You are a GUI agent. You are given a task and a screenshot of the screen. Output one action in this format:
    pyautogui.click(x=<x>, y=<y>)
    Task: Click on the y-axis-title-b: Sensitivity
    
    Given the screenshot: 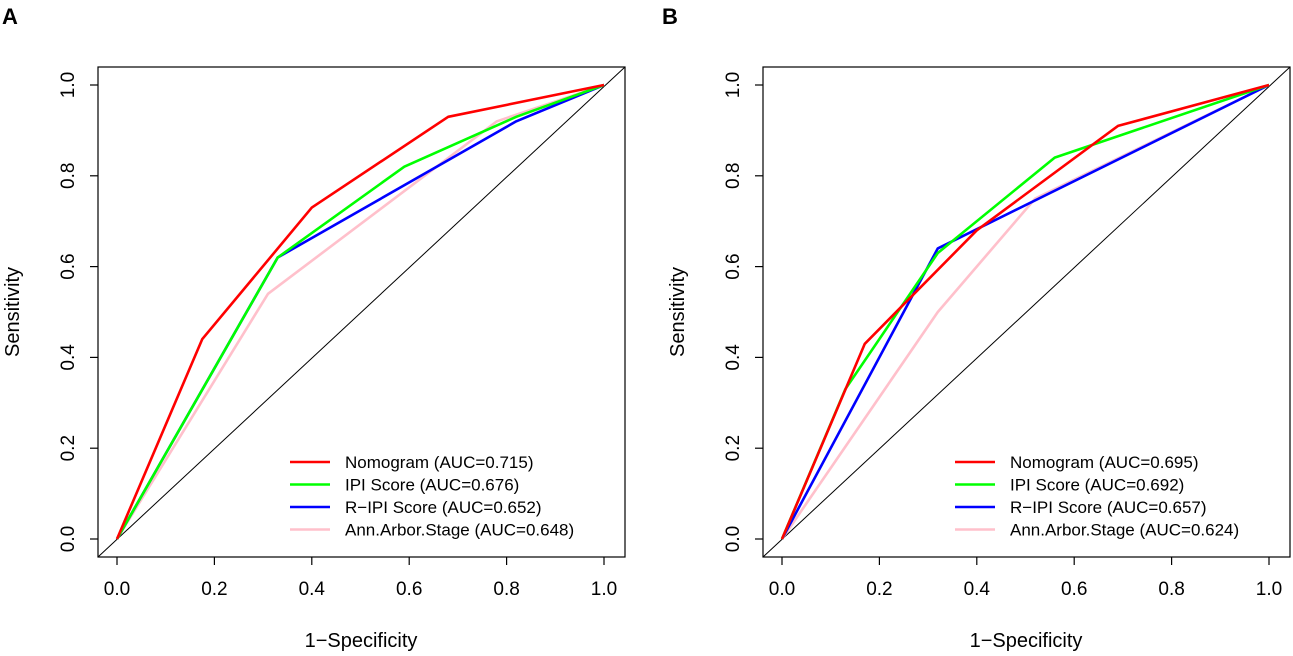 What is the action you would take?
    pyautogui.click(x=678, y=312)
    